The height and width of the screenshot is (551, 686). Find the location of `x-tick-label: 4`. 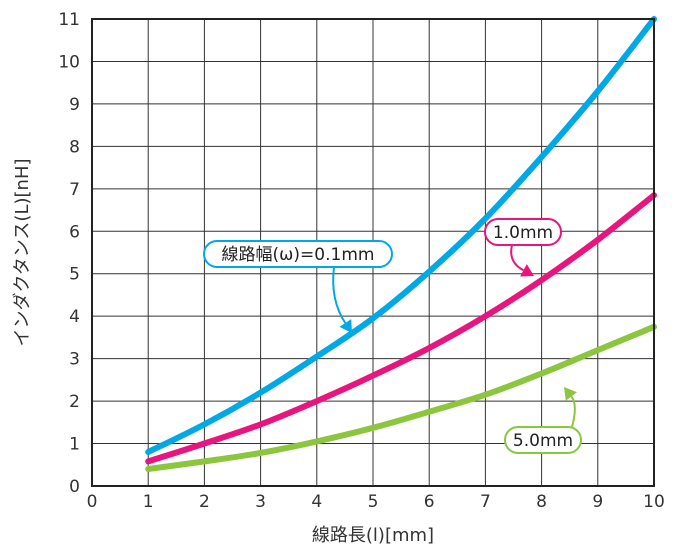

x-tick-label: 4 is located at coordinates (316, 502).